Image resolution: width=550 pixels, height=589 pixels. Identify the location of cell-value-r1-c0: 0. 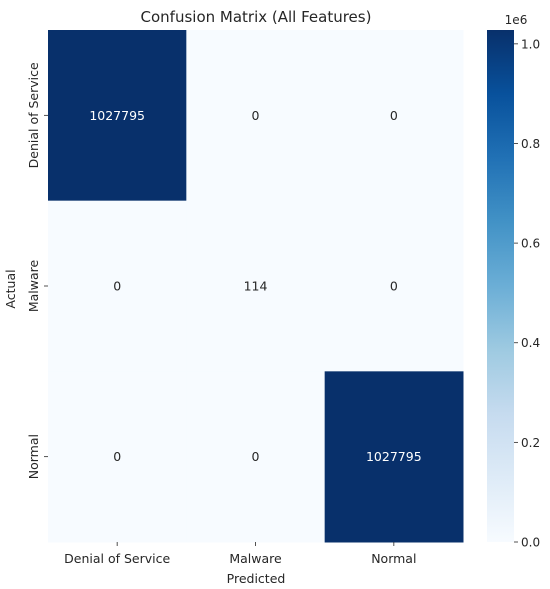
(117, 286).